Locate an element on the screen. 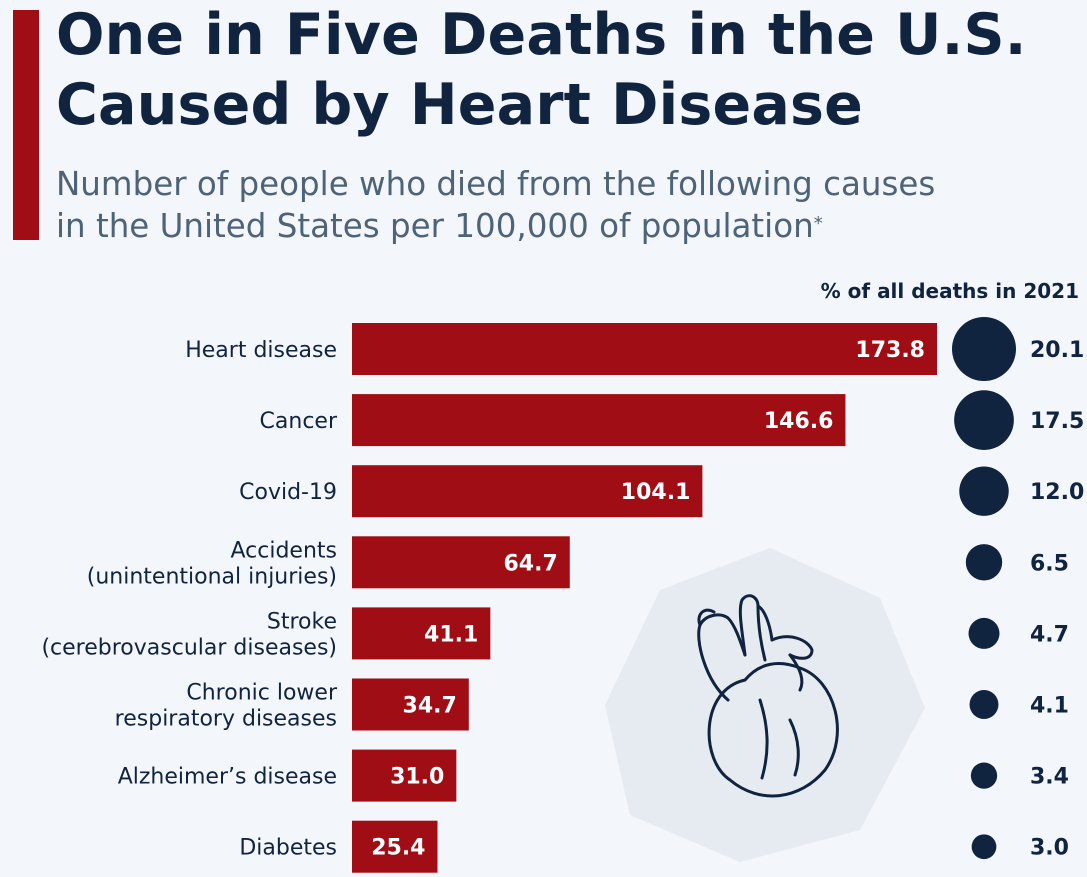 This screenshot has width=1087, height=877. share-value-label: 6.5 is located at coordinates (1049, 563).